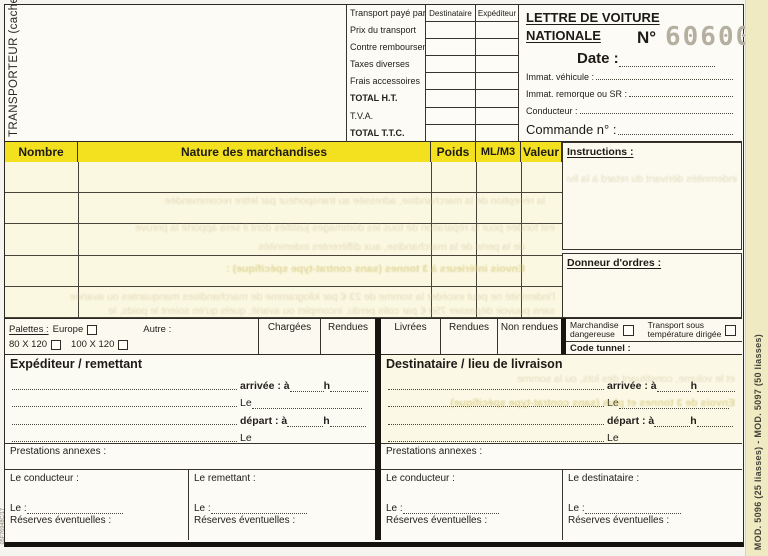 The width and height of the screenshot is (768, 556). What do you see at coordinates (529, 327) in the screenshot?
I see `non-rendues-label: Non rendues` at bounding box center [529, 327].